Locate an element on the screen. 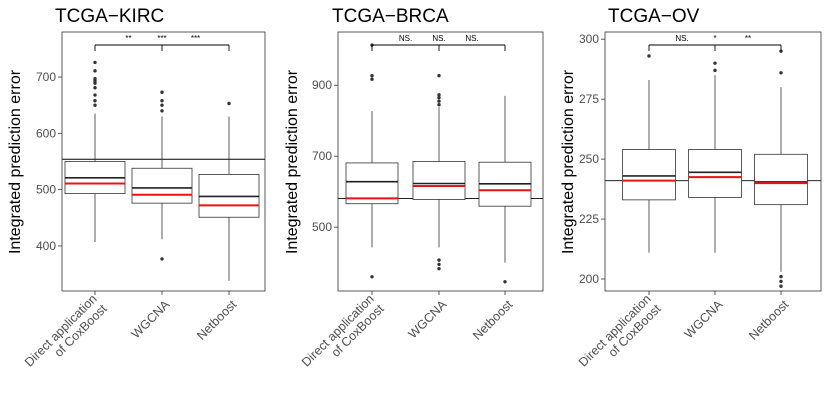  significance-bracket: NS. NS. NS. is located at coordinates (438, 42).